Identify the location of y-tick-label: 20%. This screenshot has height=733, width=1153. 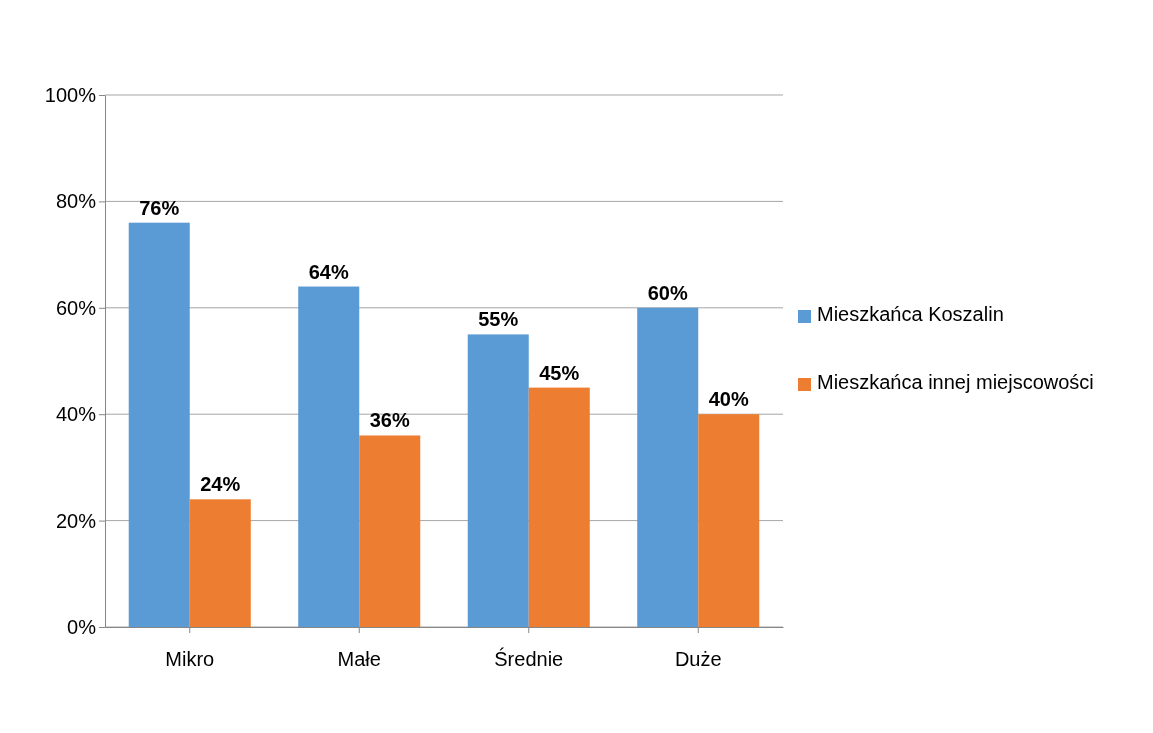
(76, 520).